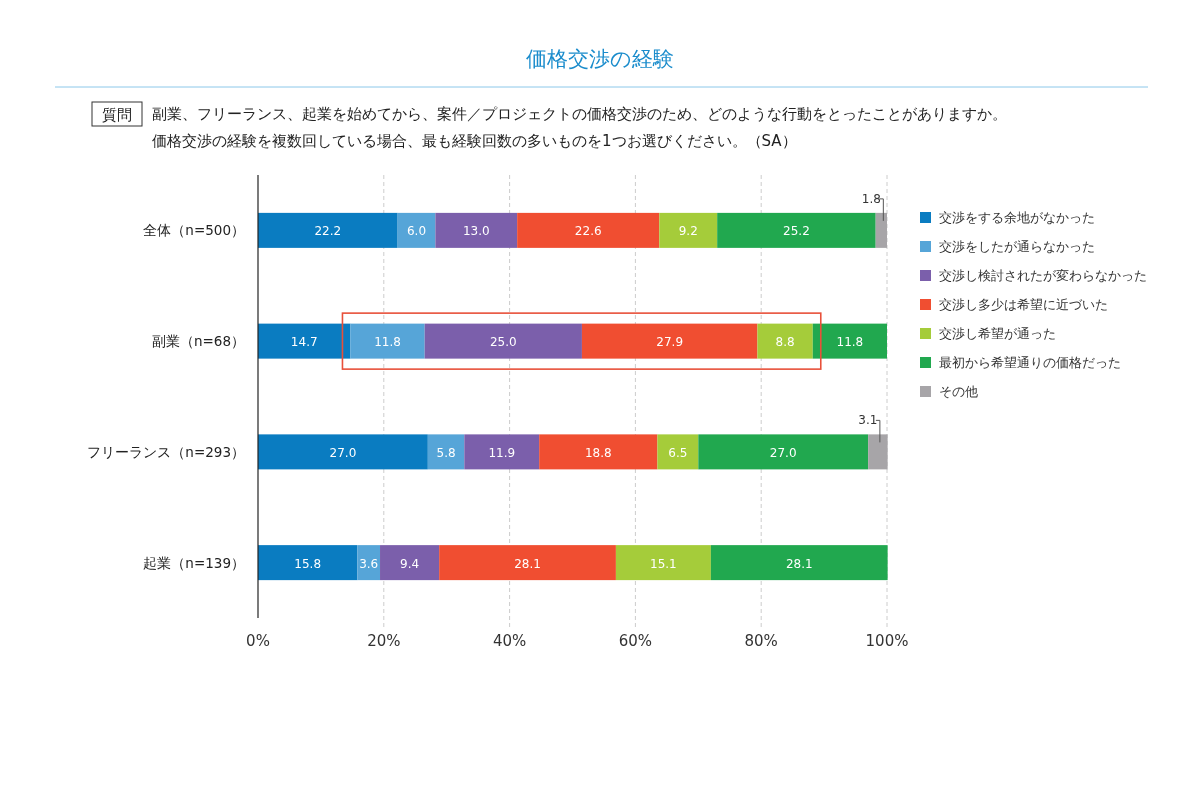 The width and height of the screenshot is (1200, 808). I want to click on data-label: 13.0, so click(476, 231).